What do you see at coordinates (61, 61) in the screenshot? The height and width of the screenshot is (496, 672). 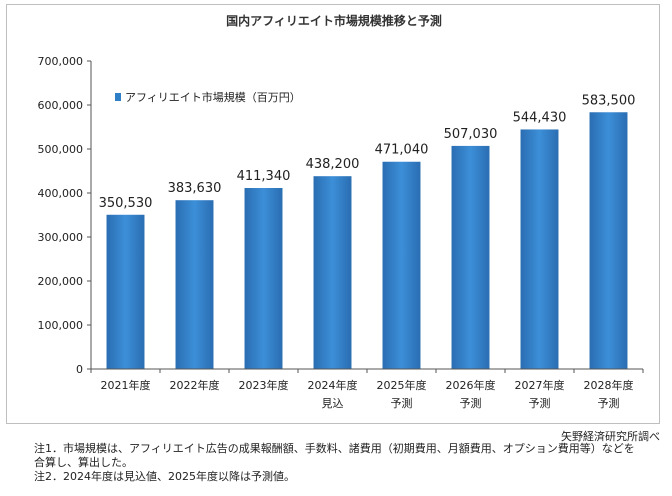 I see `y-tick-label: 700,000` at bounding box center [61, 61].